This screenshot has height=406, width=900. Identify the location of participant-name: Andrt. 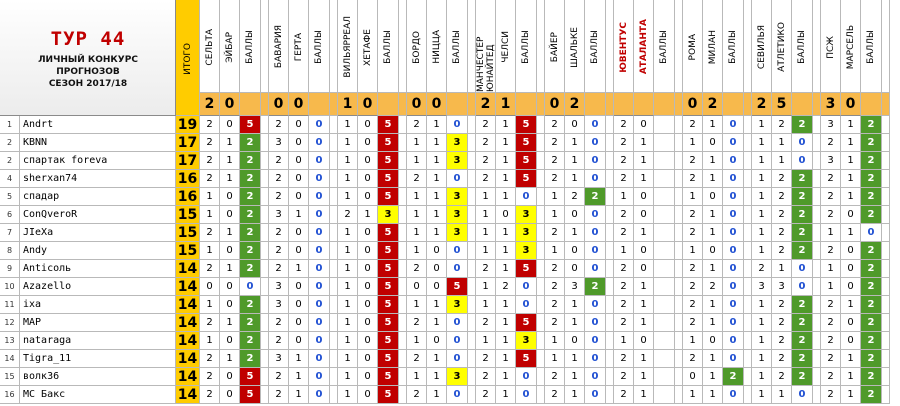
(98, 125).